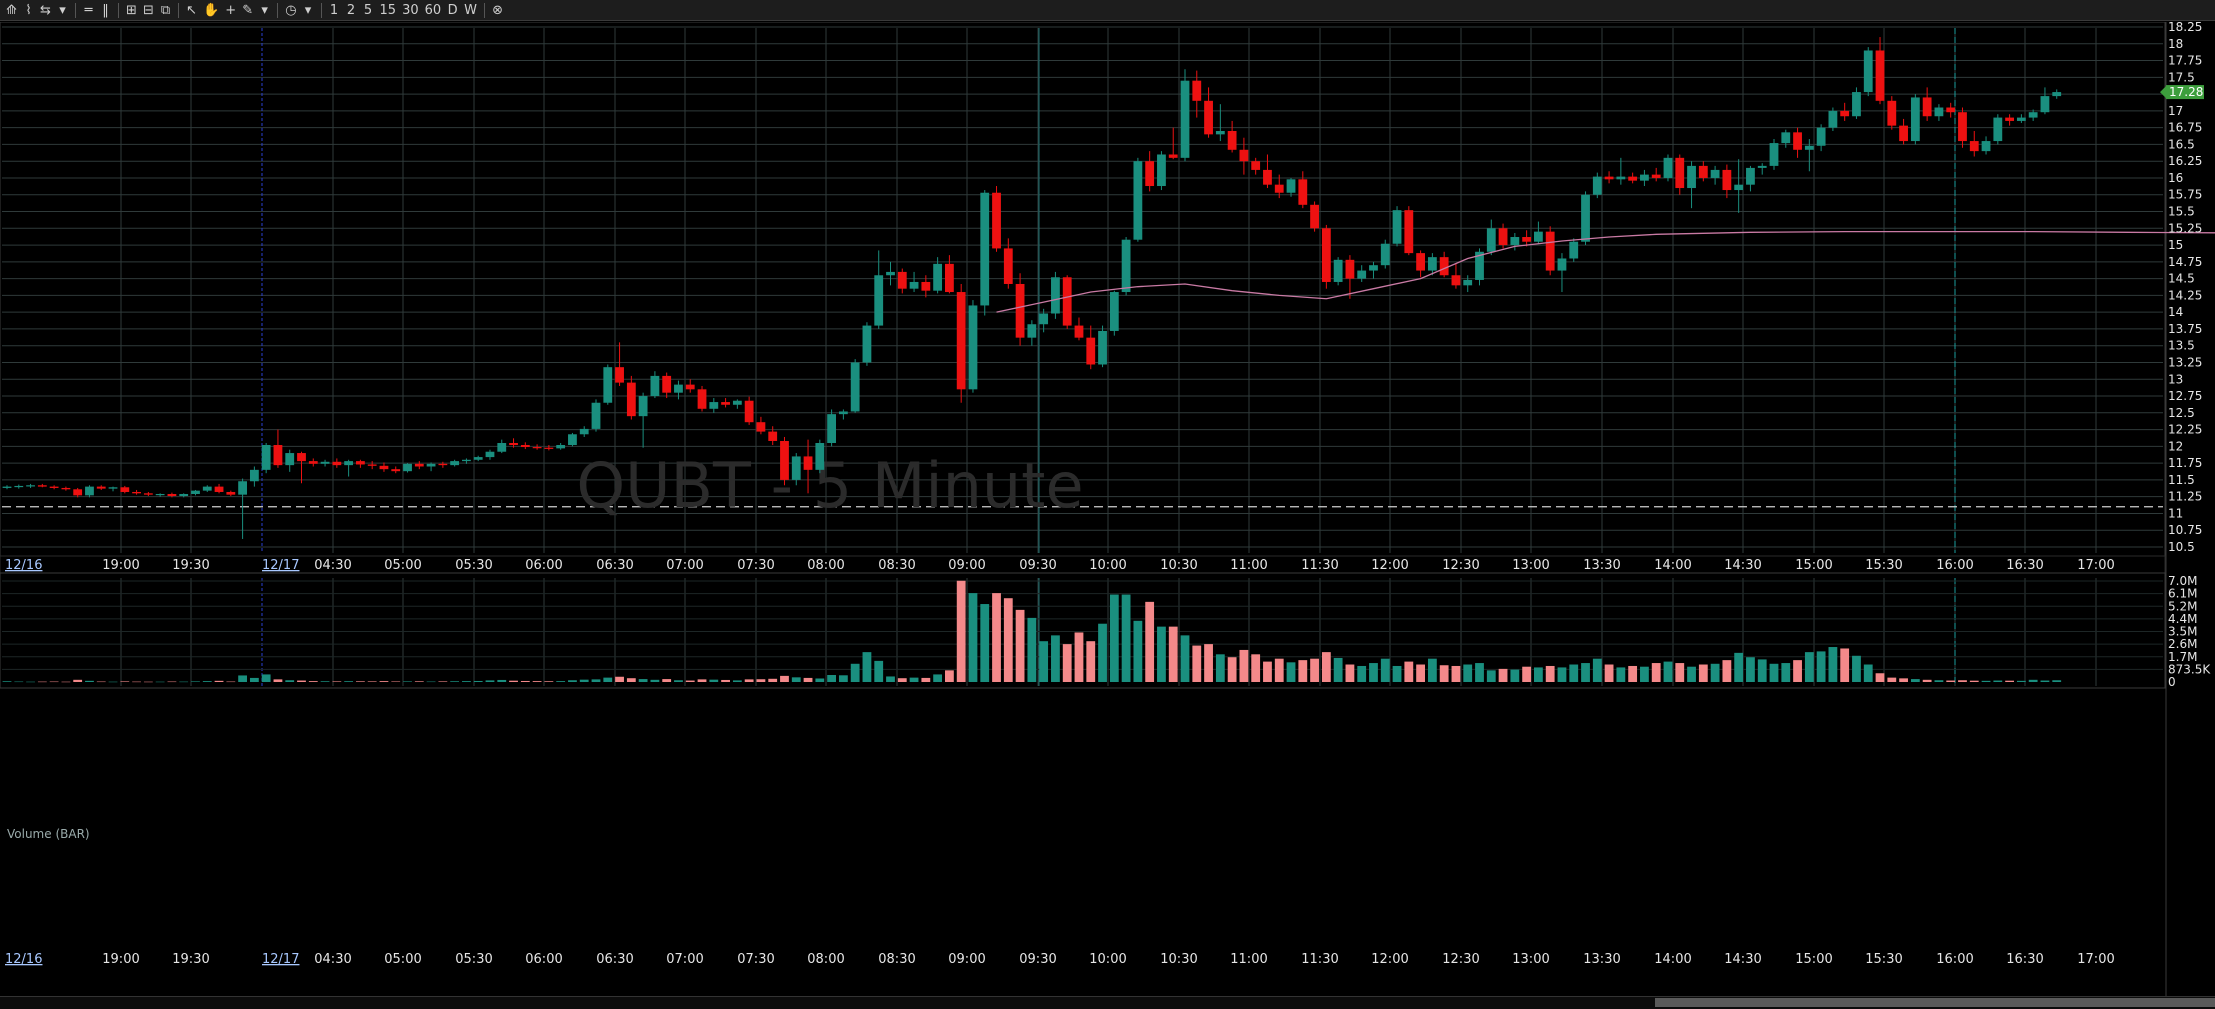  What do you see at coordinates (433, 10) in the screenshot?
I see `interval-button-60: 60` at bounding box center [433, 10].